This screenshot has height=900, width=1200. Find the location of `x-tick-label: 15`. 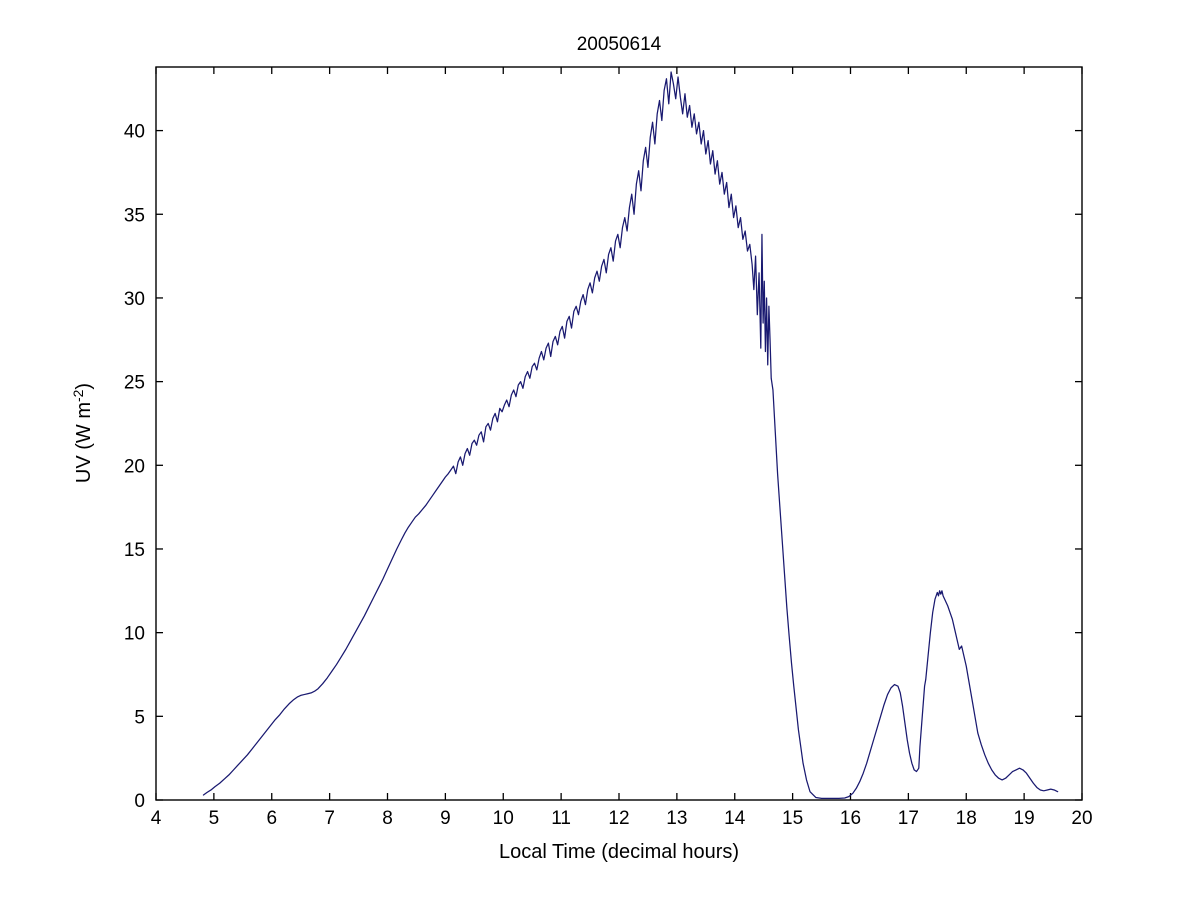

x-tick-label: 15 is located at coordinates (792, 818).